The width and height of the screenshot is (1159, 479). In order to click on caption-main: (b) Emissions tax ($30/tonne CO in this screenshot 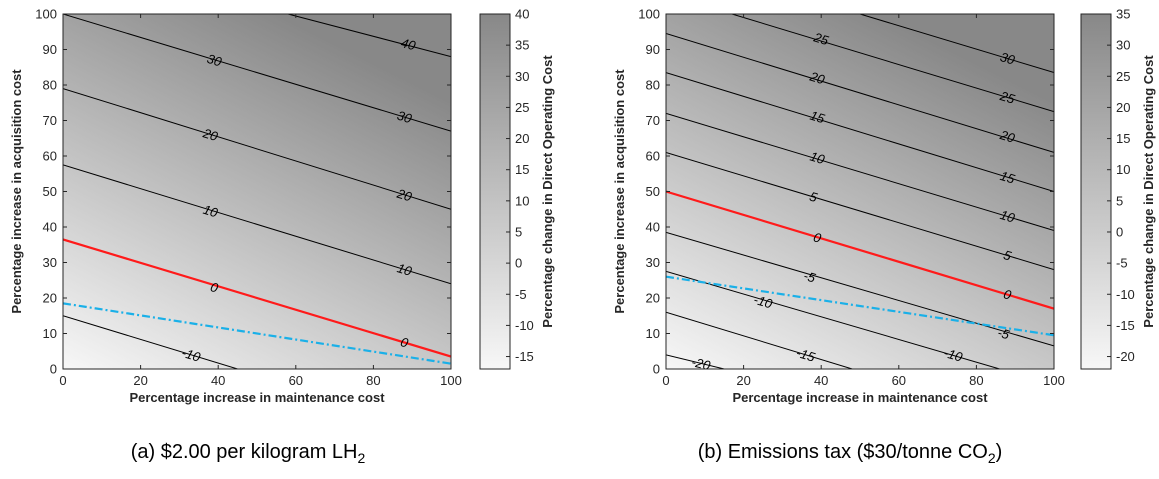, I will do `click(843, 452)`.